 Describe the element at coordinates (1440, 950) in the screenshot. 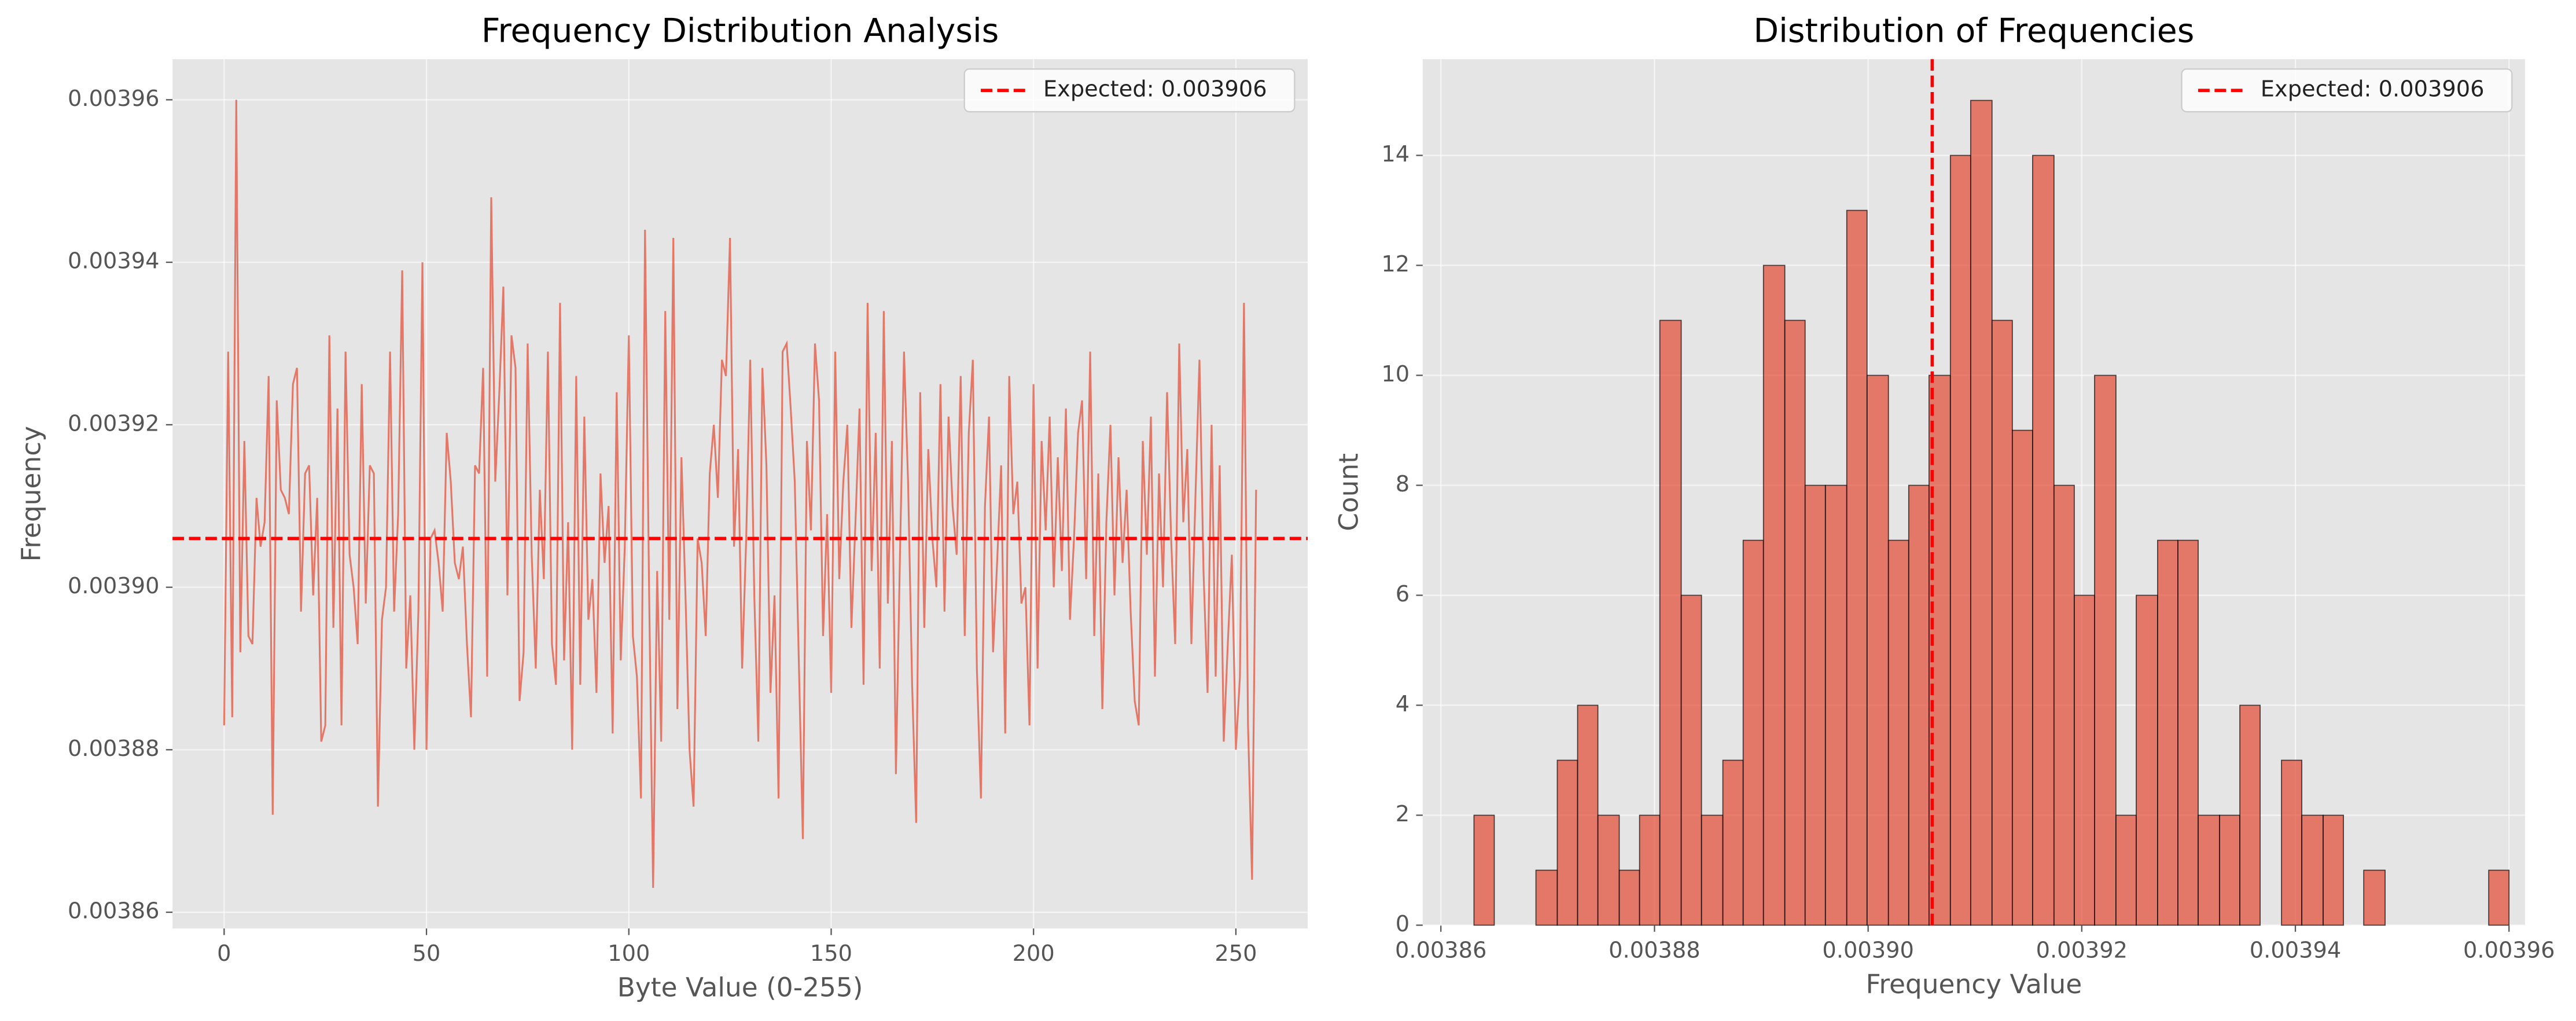

I see `x-tick-label: 0.00386` at that location.